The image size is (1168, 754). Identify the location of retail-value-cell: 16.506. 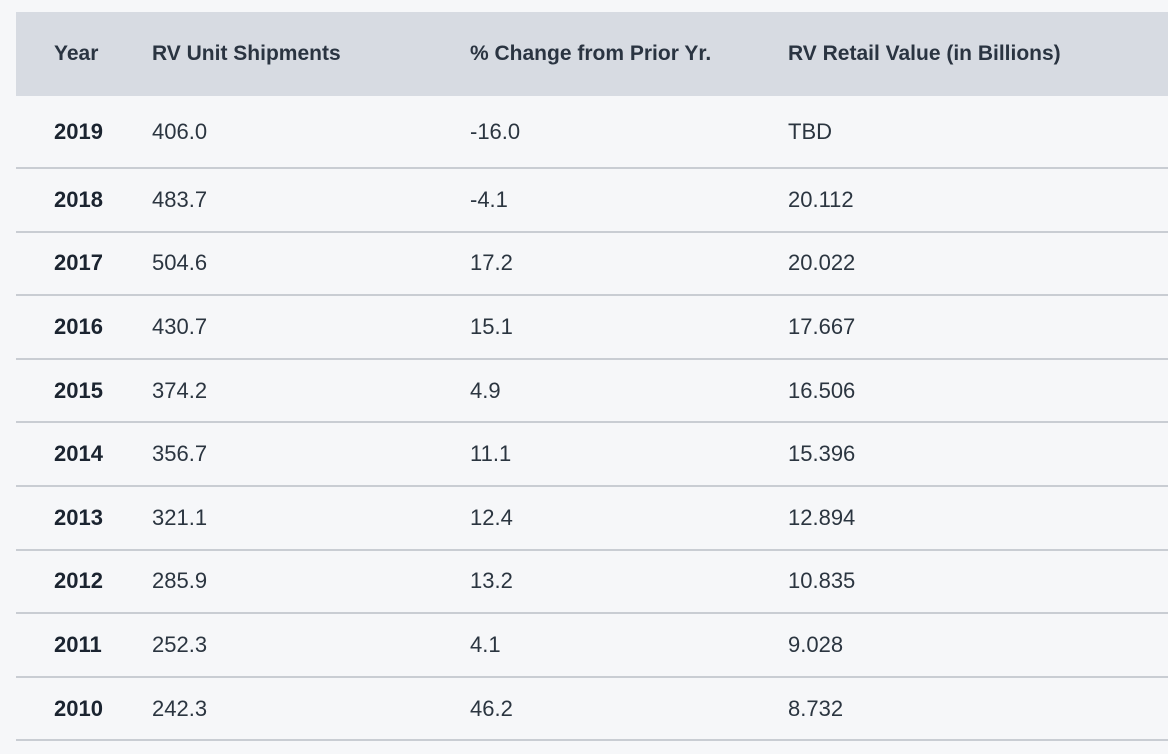
(822, 390).